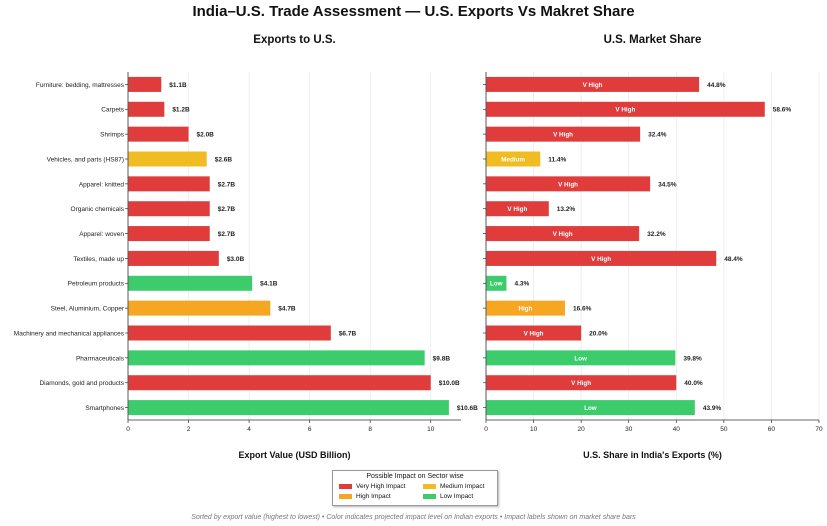  I want to click on legend-item-low: Low Impact, so click(448, 496).